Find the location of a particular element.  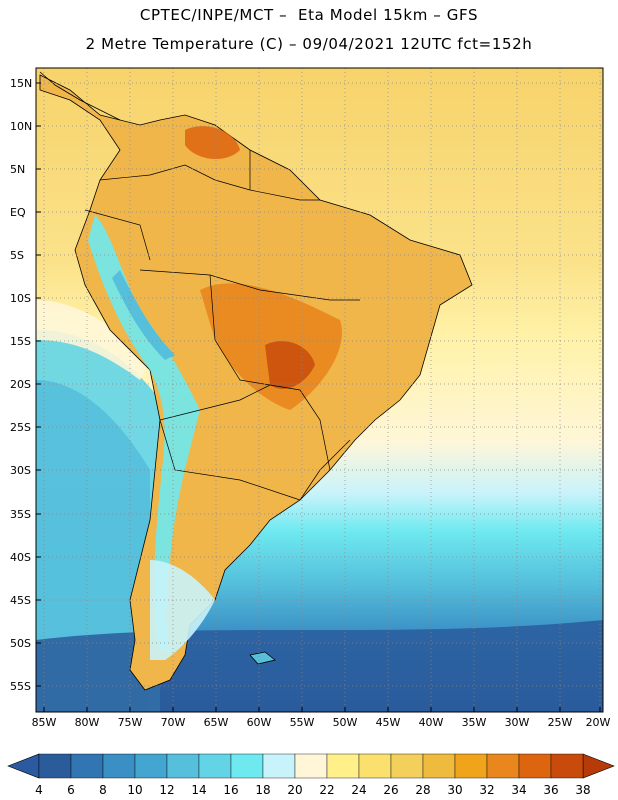

colorbar is located at coordinates (311, 766).